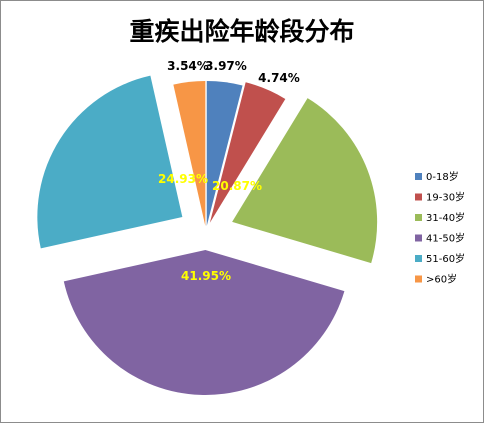 The image size is (484, 423). I want to click on legend-swatch-31-40岁, so click(418, 217).